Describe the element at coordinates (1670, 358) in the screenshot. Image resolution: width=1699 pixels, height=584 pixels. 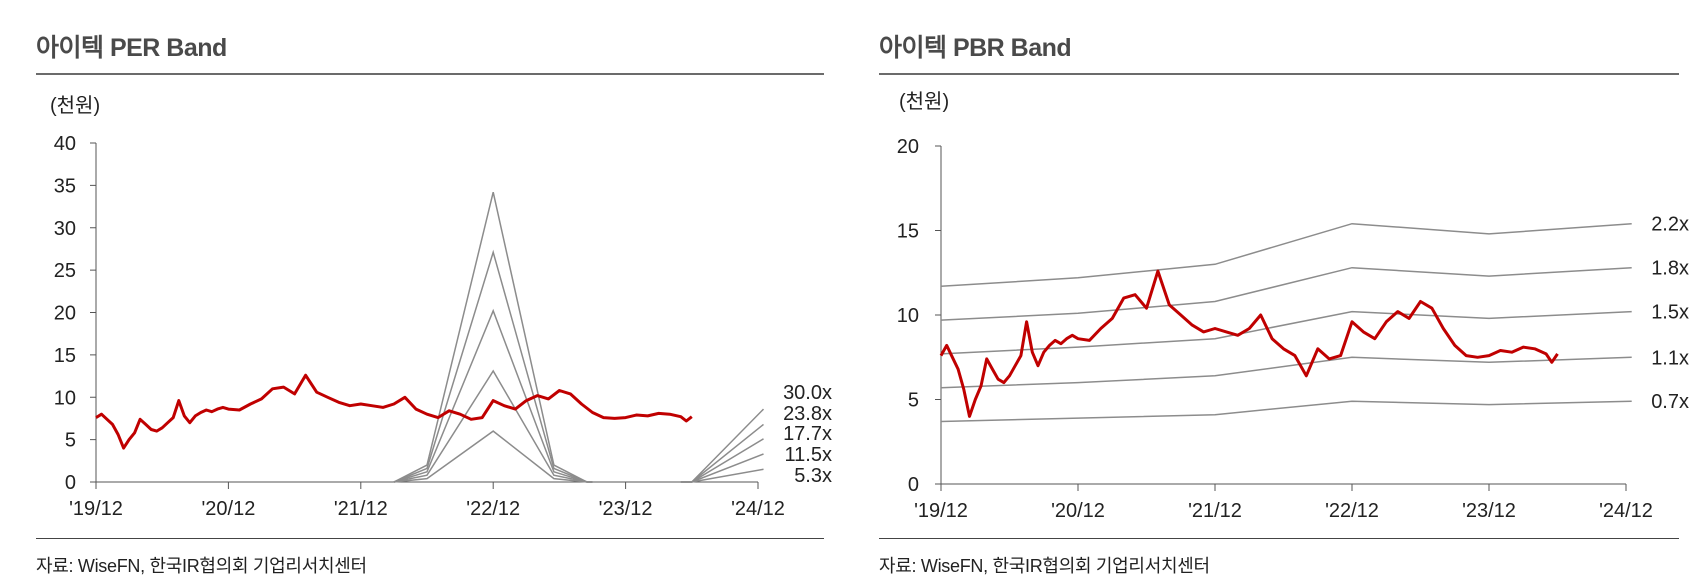
I see `band-label: 1.1x` at that location.